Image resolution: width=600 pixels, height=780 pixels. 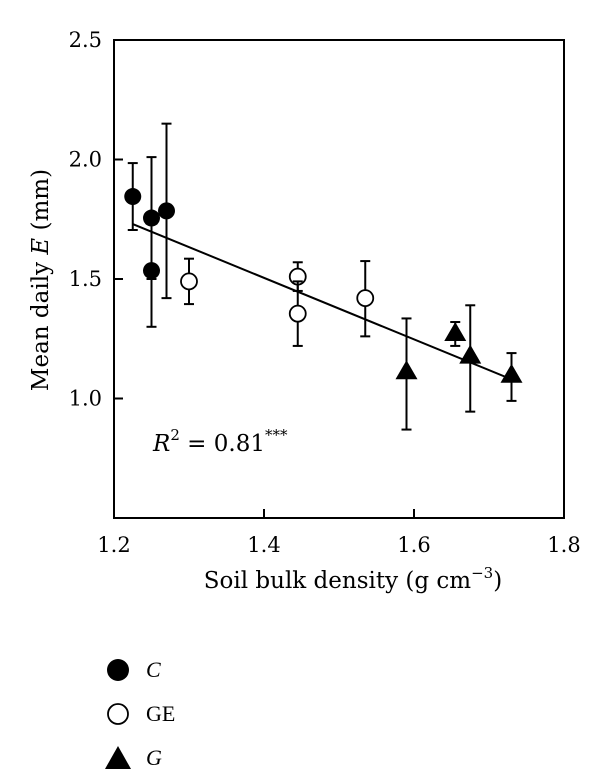 I want to click on legend-label-g: G, so click(x=154, y=757).